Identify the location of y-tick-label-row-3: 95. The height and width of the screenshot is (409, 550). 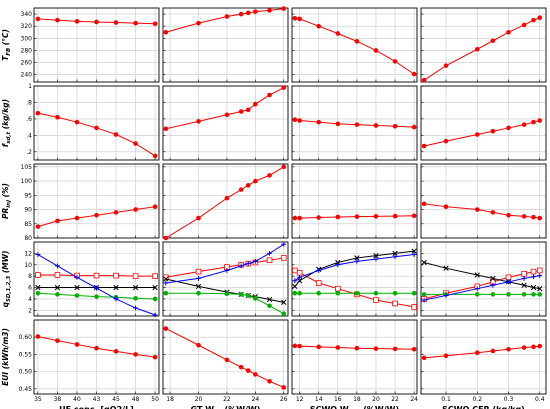
(28, 195).